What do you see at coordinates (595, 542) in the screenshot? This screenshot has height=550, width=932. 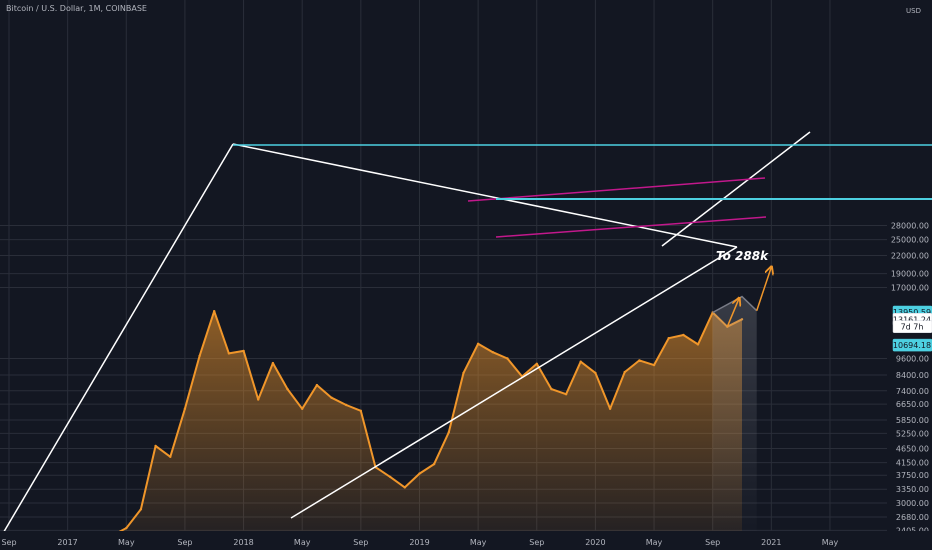 I see `x-tick-label: 2020` at bounding box center [595, 542].